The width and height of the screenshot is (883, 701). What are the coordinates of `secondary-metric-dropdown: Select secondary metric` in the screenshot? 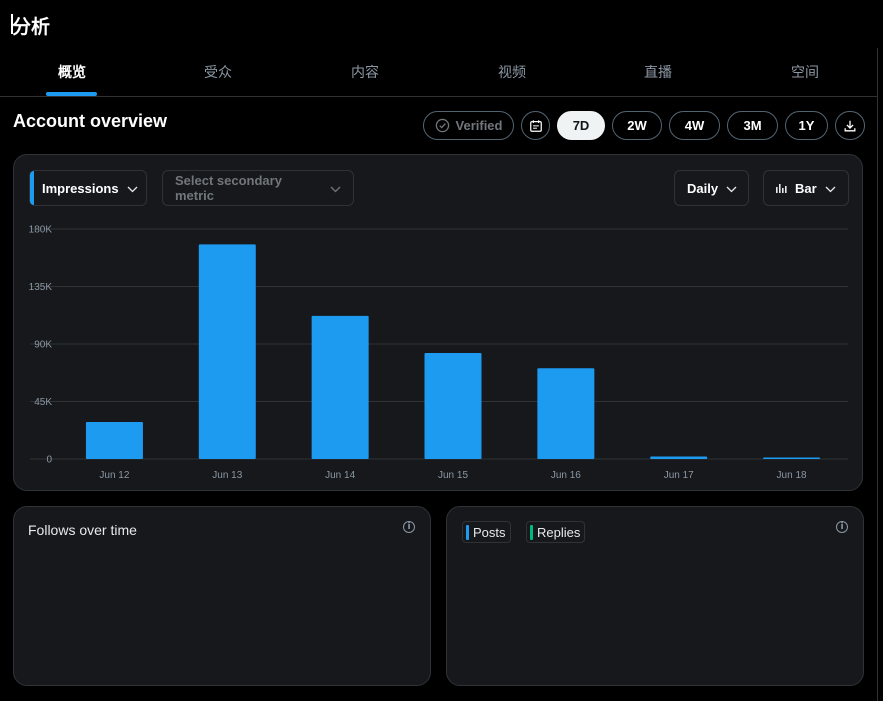 It's located at (258, 188).